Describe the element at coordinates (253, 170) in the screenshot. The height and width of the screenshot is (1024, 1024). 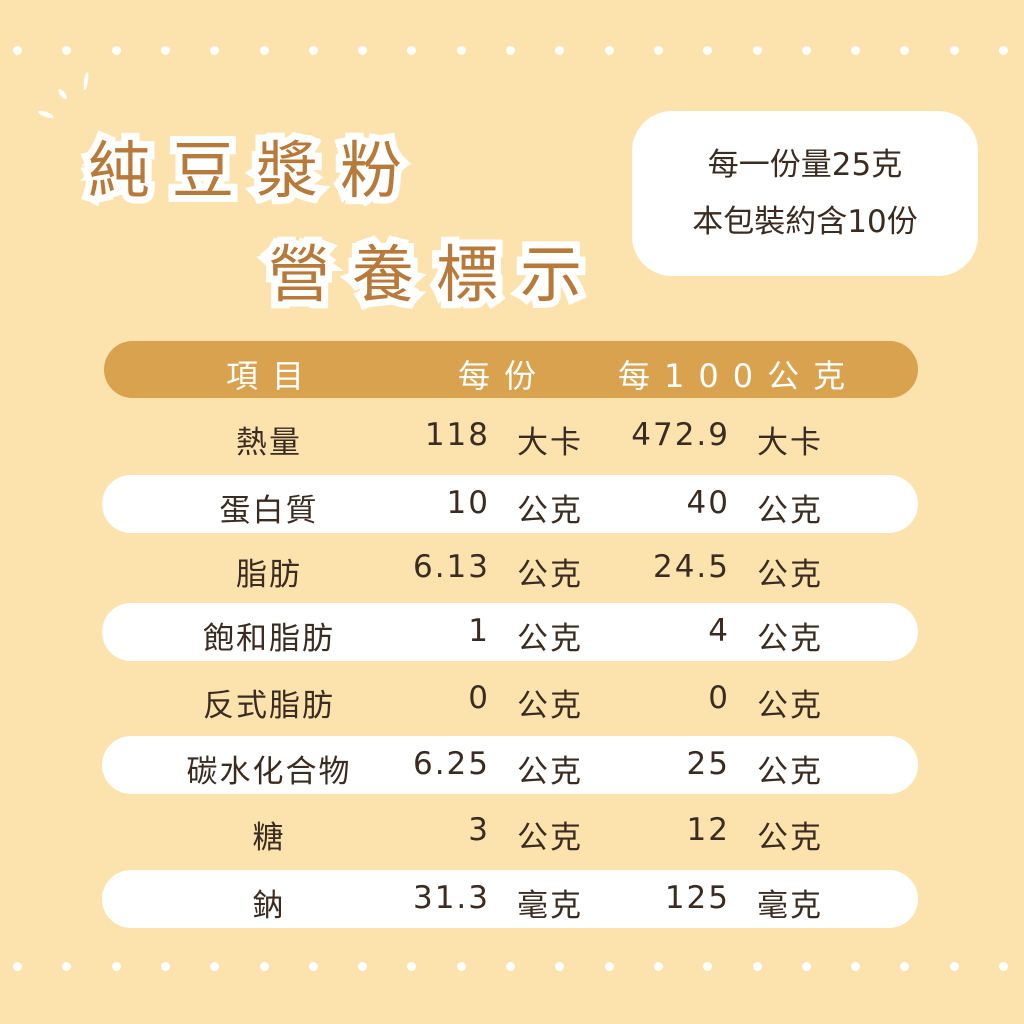
I see `title-line-1: 純豆漿粉` at that location.